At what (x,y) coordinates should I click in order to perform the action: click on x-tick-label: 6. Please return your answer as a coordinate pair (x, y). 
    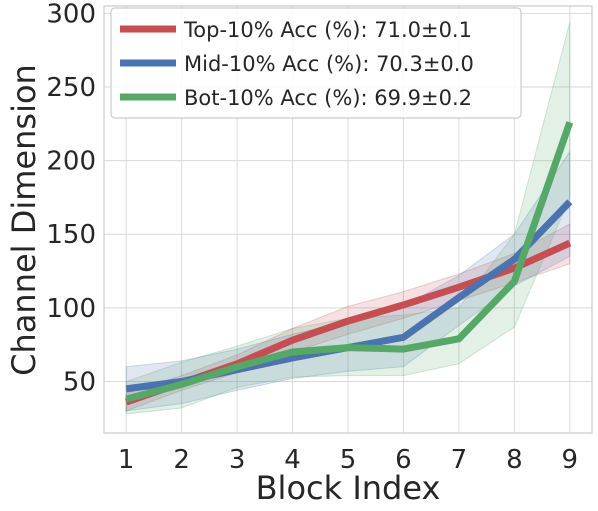
    Looking at the image, I should click on (403, 460).